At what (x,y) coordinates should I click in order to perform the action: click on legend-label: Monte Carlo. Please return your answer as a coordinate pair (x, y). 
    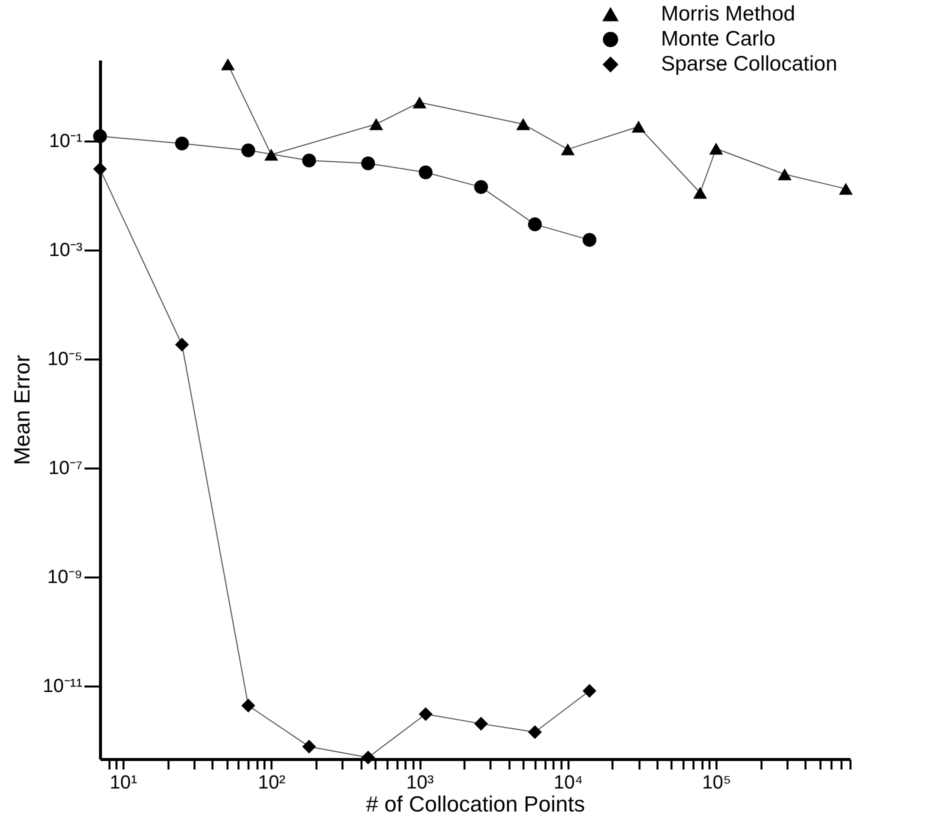
    Looking at the image, I should click on (718, 39).